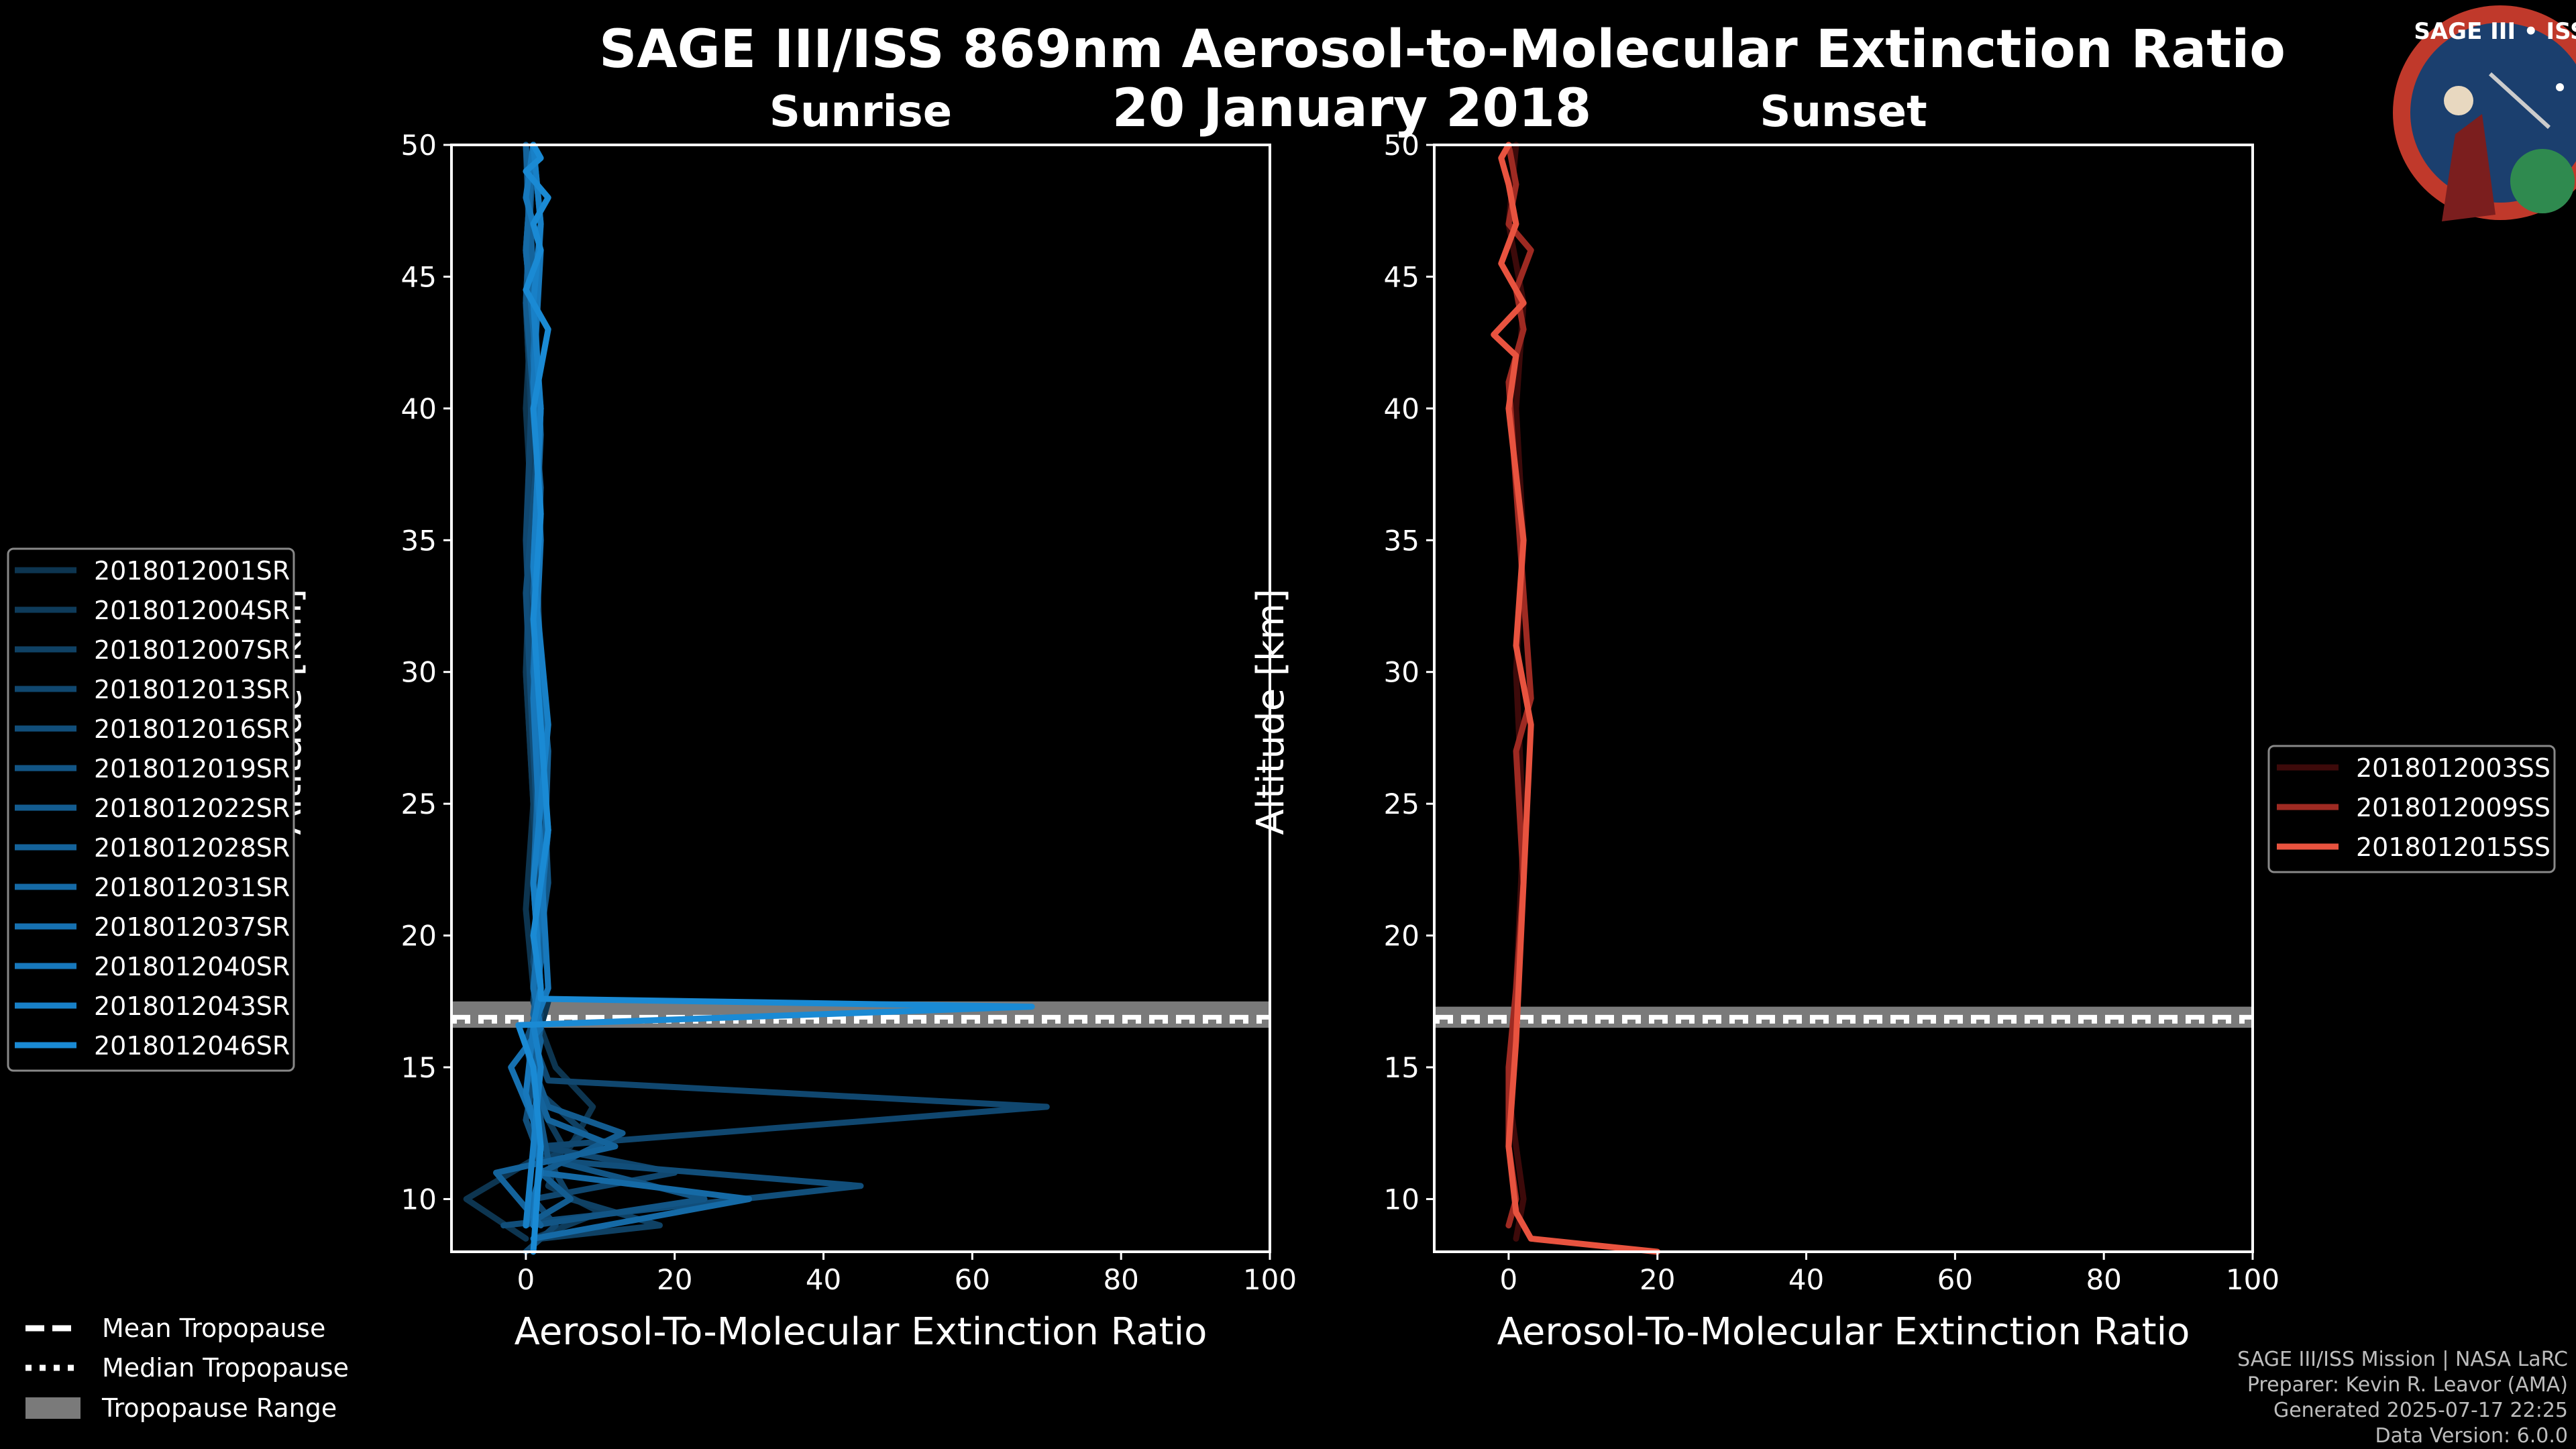 The height and width of the screenshot is (1449, 2576). What do you see at coordinates (1271, 711) in the screenshot?
I see `y-axis-label: Altitude [km]` at bounding box center [1271, 711].